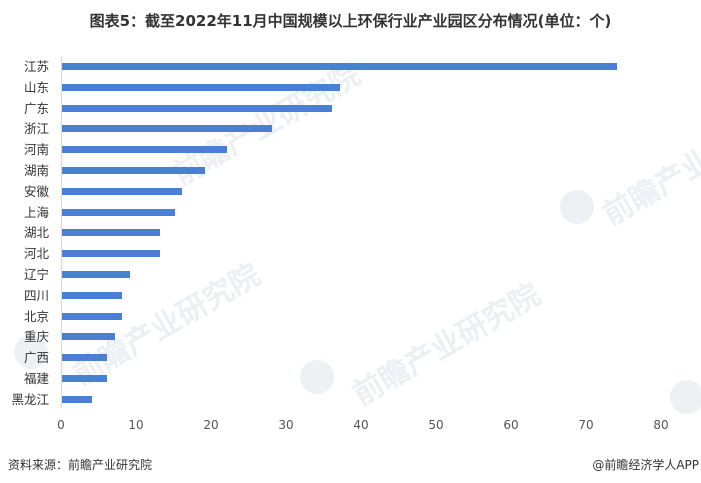 The width and height of the screenshot is (701, 483). What do you see at coordinates (30, 399) in the screenshot?
I see `category-label: 黑龙江` at bounding box center [30, 399].